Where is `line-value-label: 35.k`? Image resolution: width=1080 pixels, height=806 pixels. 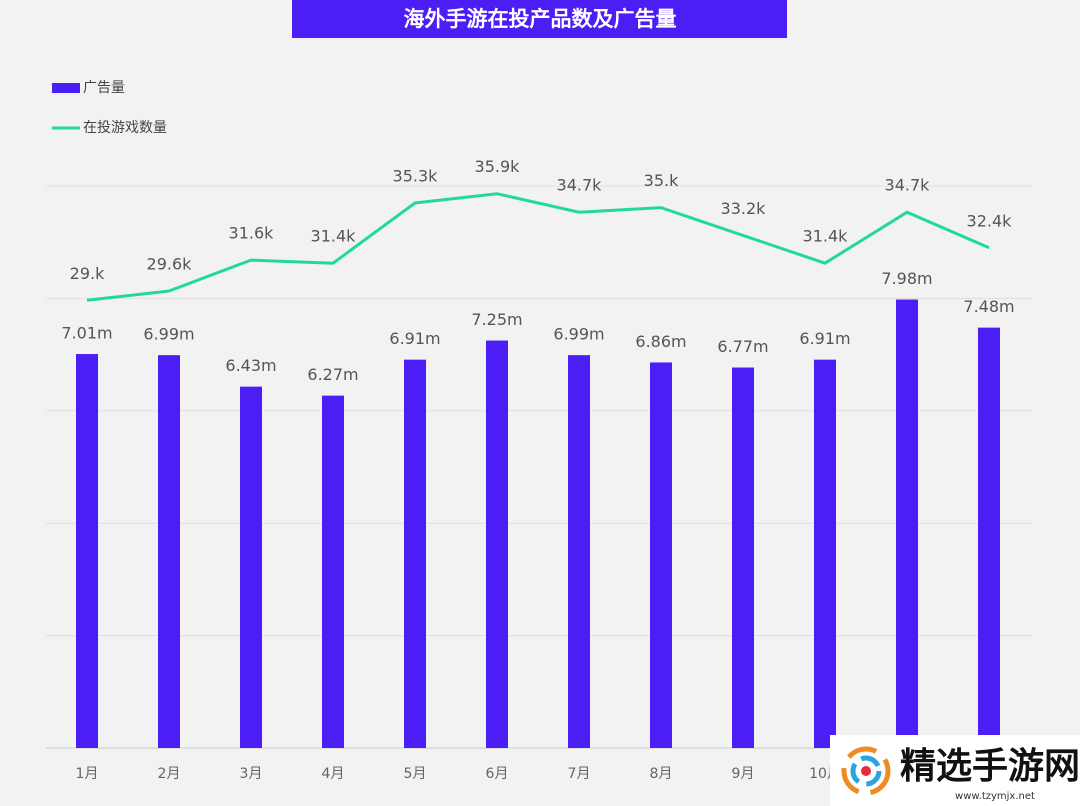
line-value-label: 35.k is located at coordinates (661, 180).